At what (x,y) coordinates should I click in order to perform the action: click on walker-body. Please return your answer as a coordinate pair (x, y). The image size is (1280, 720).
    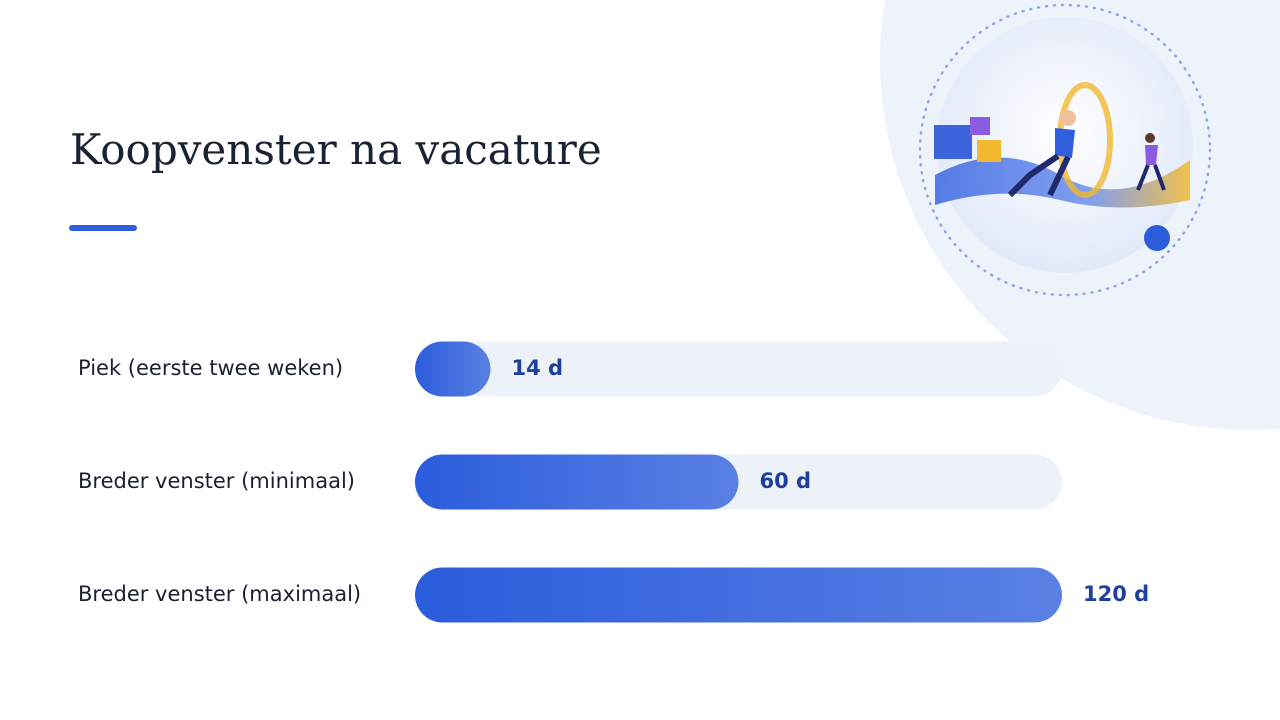
    Looking at the image, I should click on (1151, 155).